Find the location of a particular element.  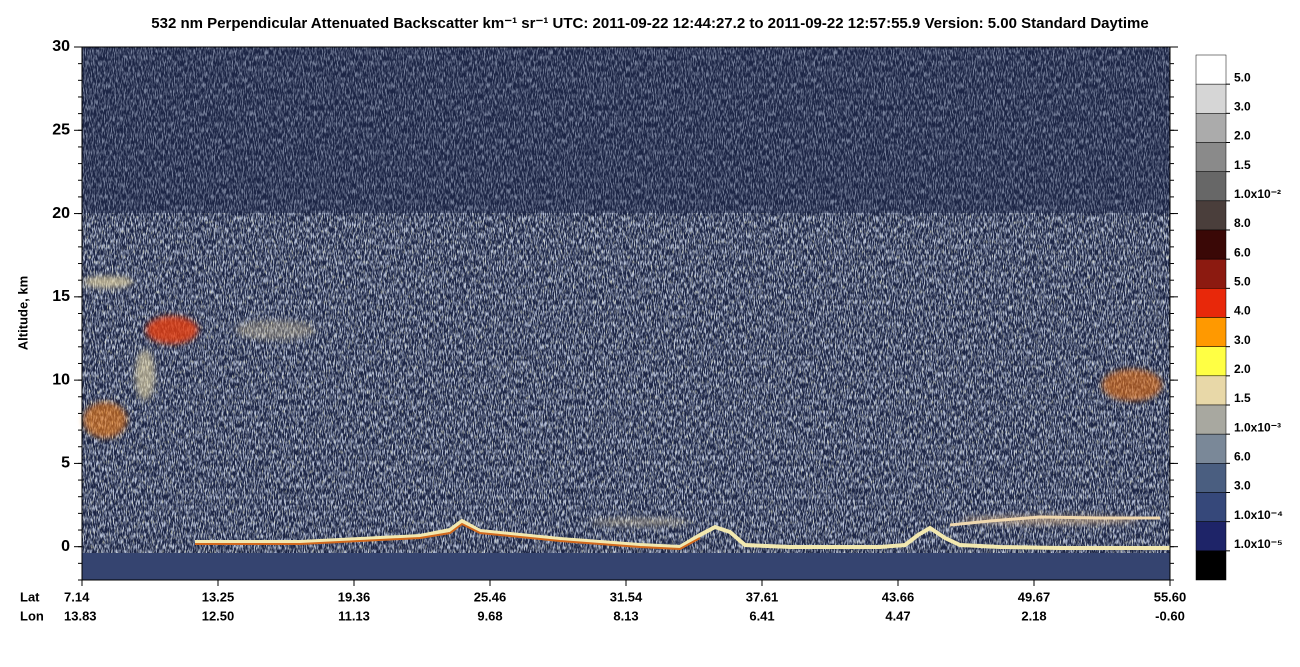

x-tick-label: 37.61 is located at coordinates (762, 596).